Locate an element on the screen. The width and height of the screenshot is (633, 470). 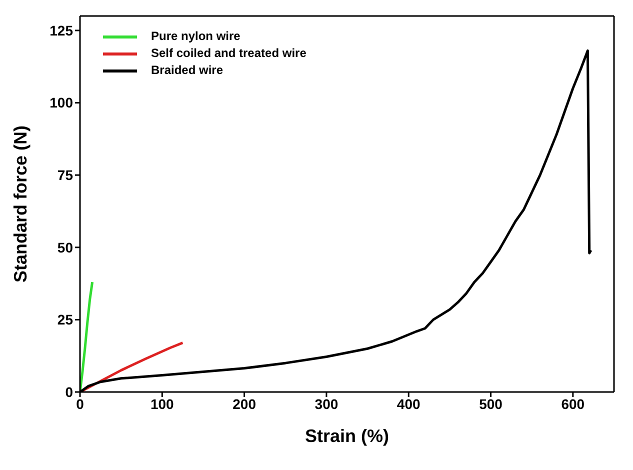
legend-label: Braided wire is located at coordinates (187, 70).